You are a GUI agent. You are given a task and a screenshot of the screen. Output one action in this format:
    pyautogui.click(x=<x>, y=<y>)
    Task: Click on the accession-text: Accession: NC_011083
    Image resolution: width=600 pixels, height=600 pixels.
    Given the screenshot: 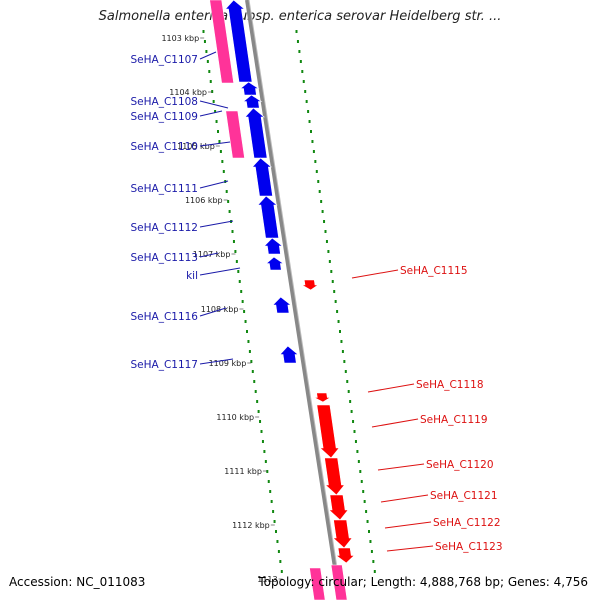 What is the action you would take?
    pyautogui.click(x=77, y=582)
    